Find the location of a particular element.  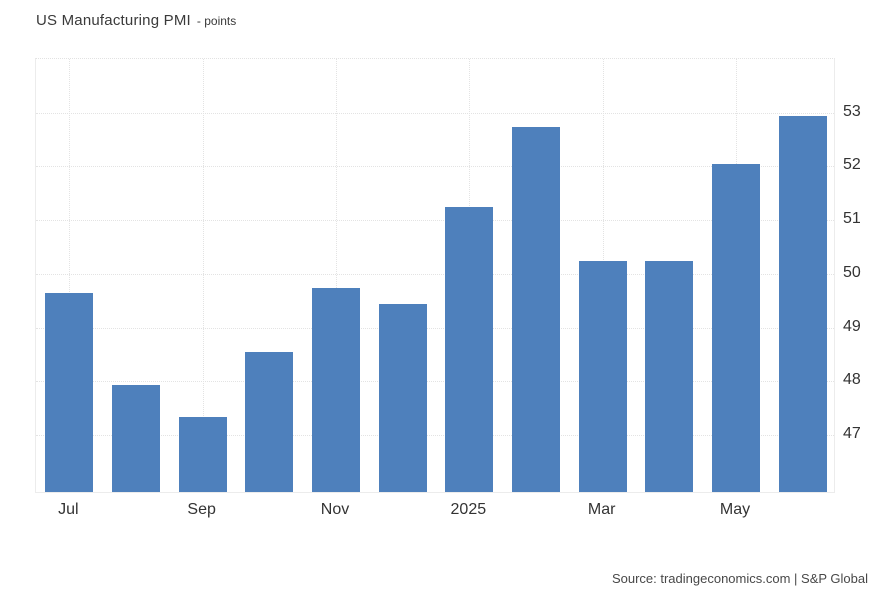

y-tick-label: 49 is located at coordinates (852, 326).